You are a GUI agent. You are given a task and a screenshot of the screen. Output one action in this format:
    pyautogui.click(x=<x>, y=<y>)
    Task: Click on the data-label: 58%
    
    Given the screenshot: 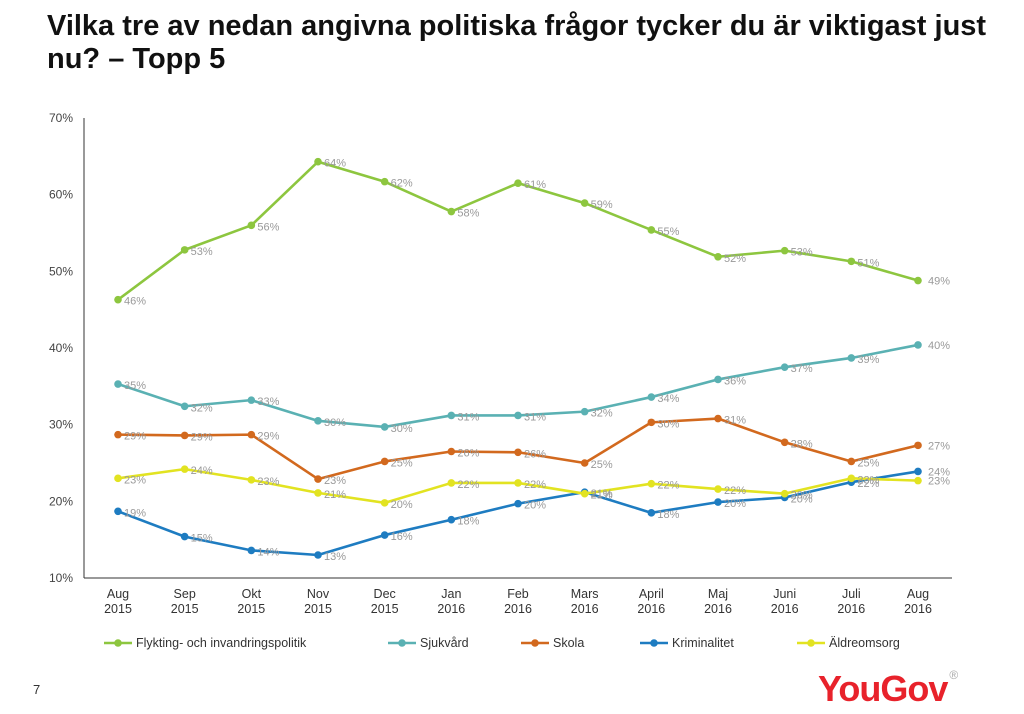 What is the action you would take?
    pyautogui.click(x=468, y=214)
    